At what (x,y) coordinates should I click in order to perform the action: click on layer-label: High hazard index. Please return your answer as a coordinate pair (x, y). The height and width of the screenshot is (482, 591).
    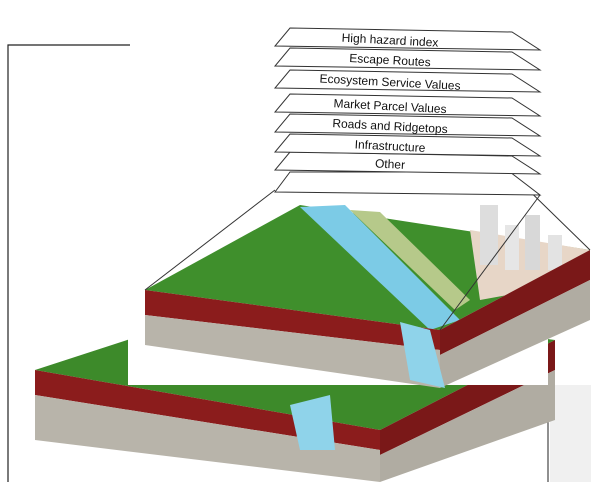
    Looking at the image, I should click on (389, 40).